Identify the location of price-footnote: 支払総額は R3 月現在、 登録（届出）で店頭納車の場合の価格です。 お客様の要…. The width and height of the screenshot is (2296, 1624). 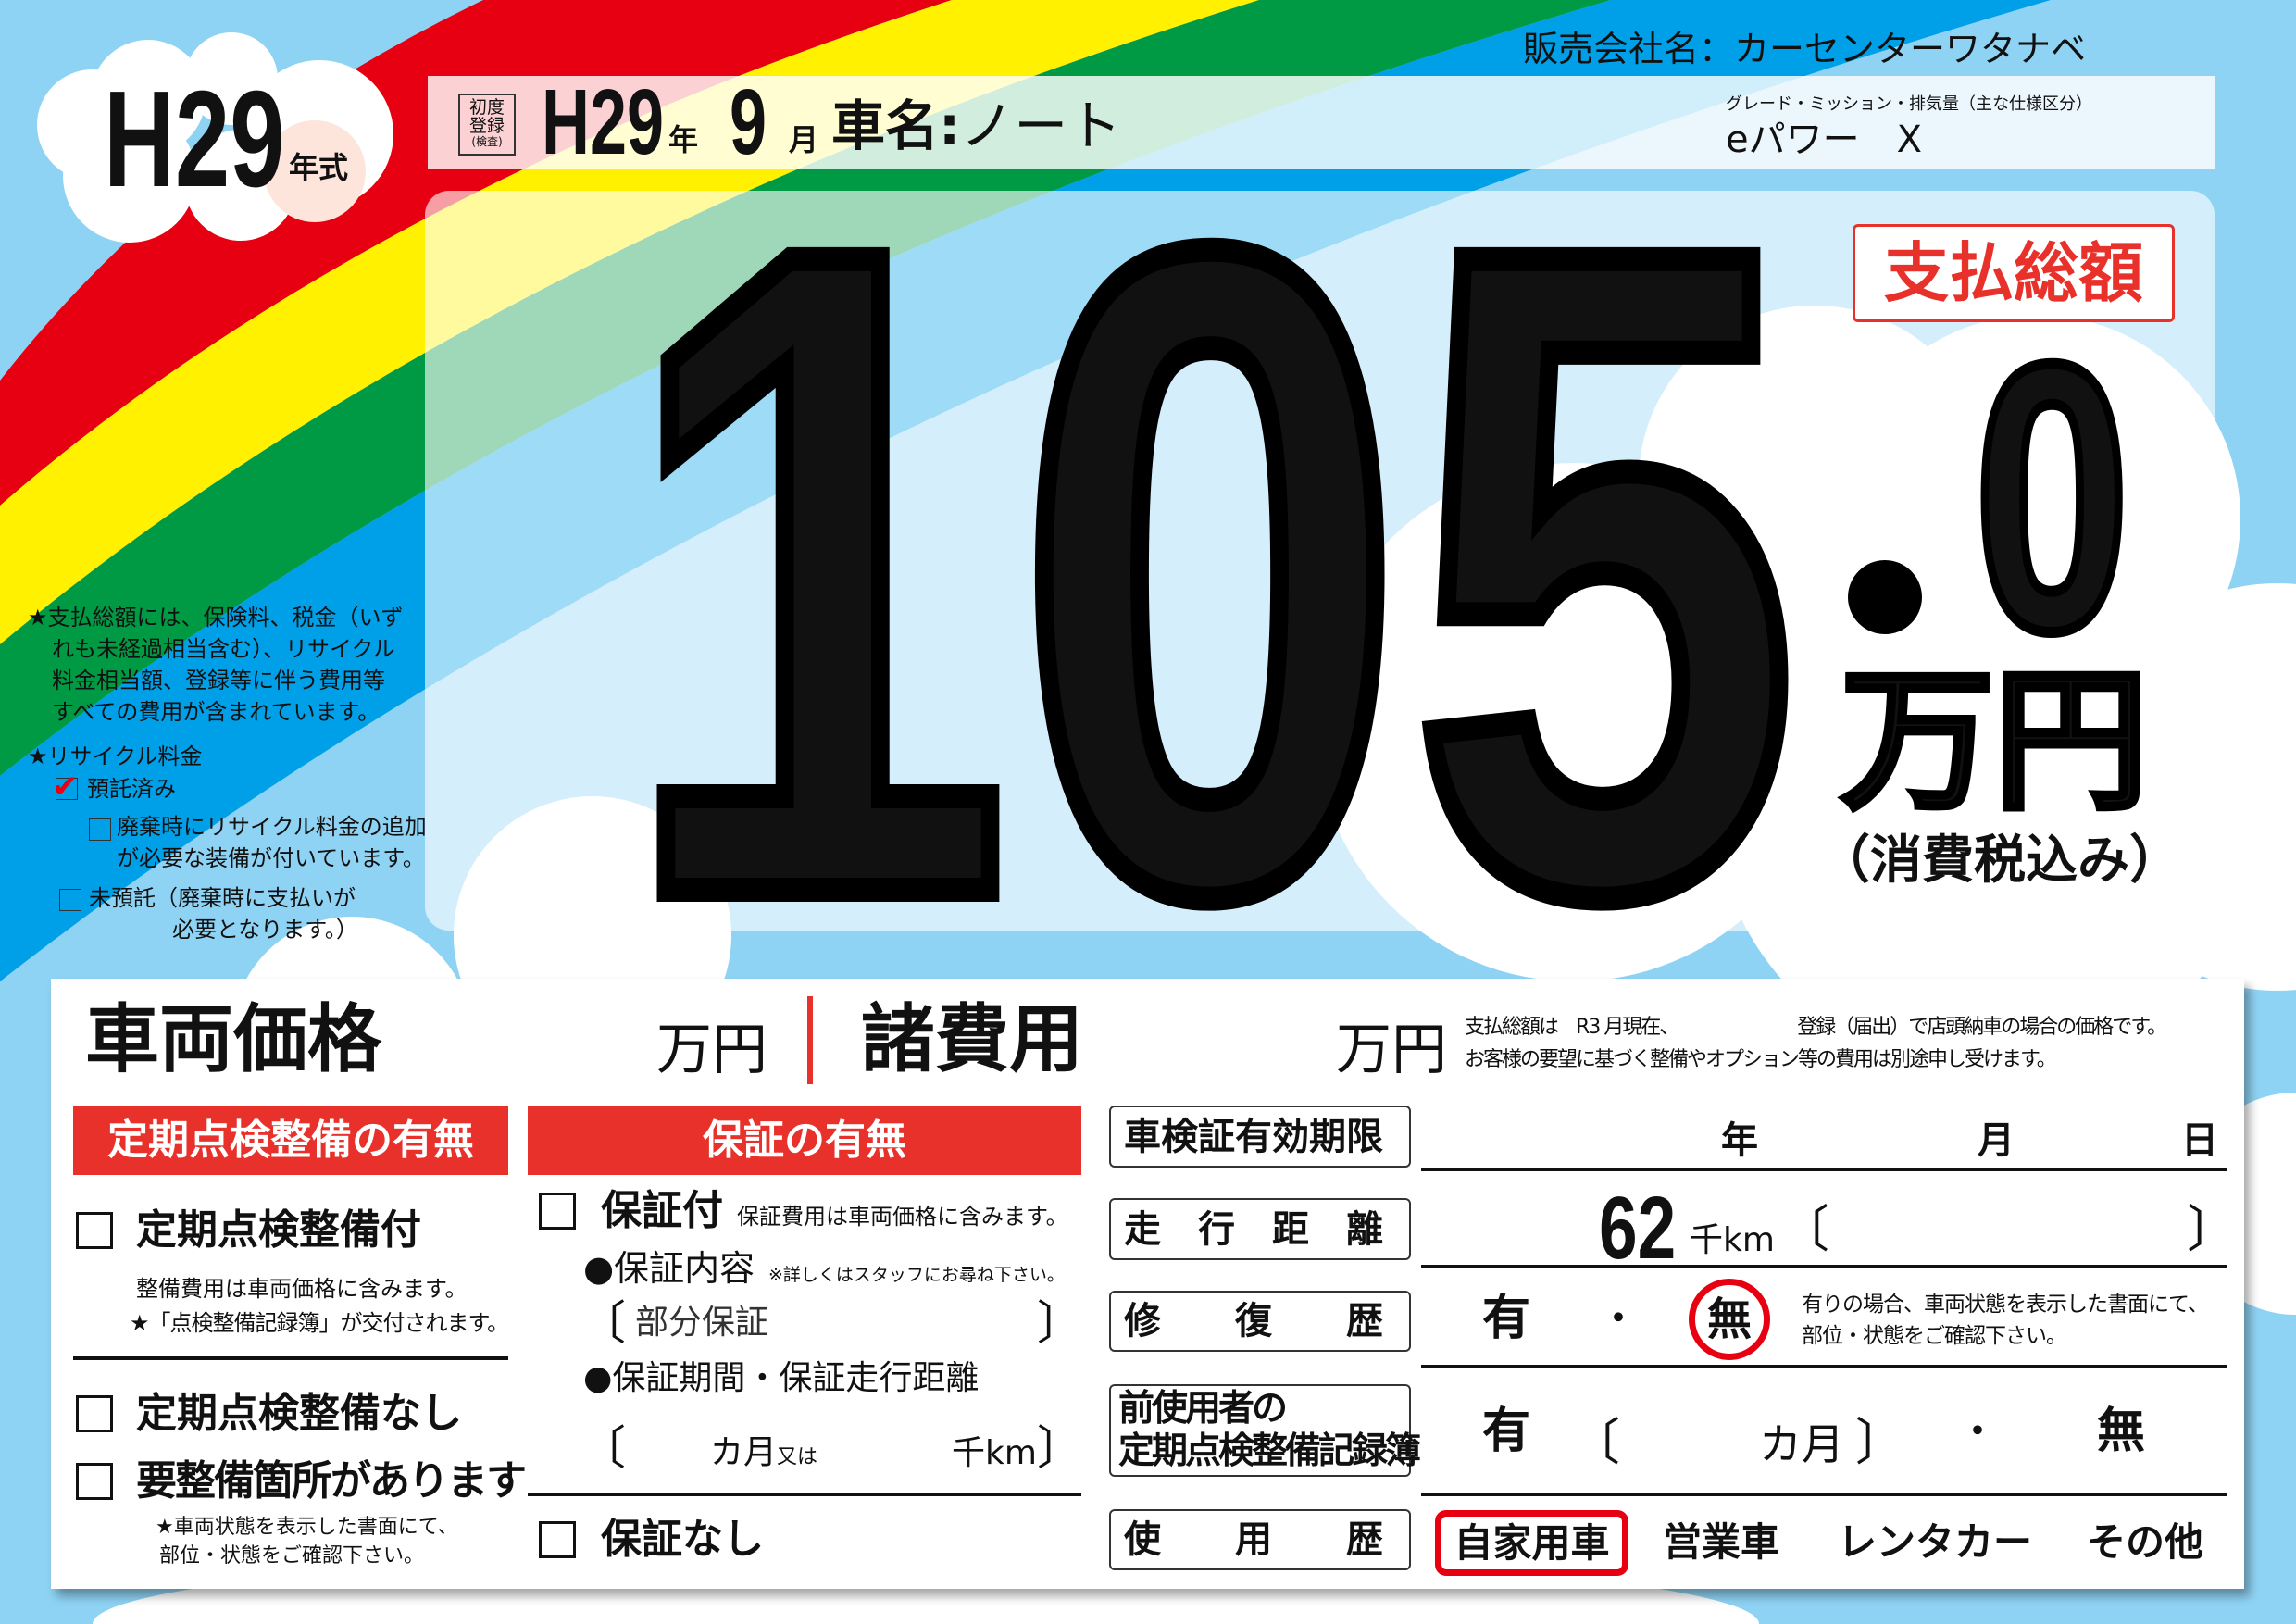
(1816, 1043).